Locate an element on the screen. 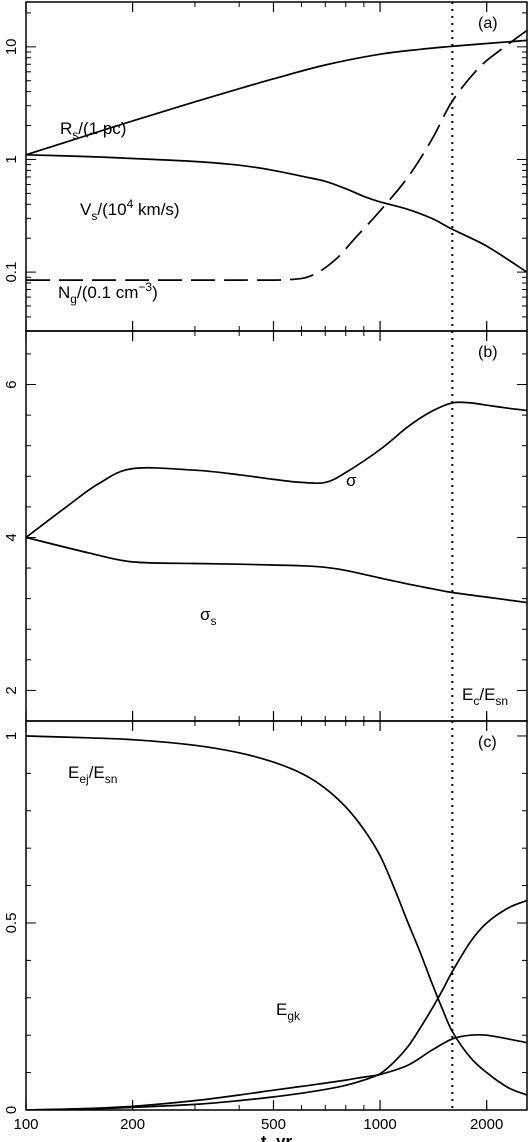  series-label-tail: km/s) is located at coordinates (156, 209).